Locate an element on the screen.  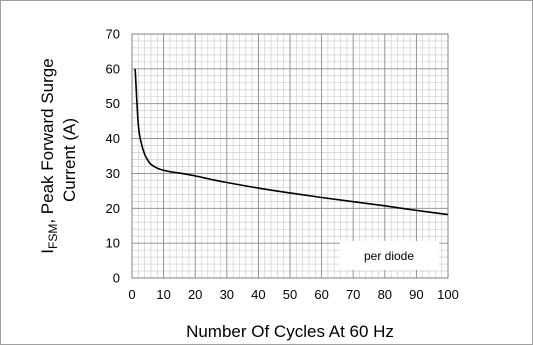
y-axis-label-line2: Current (A) is located at coordinates (69, 160).